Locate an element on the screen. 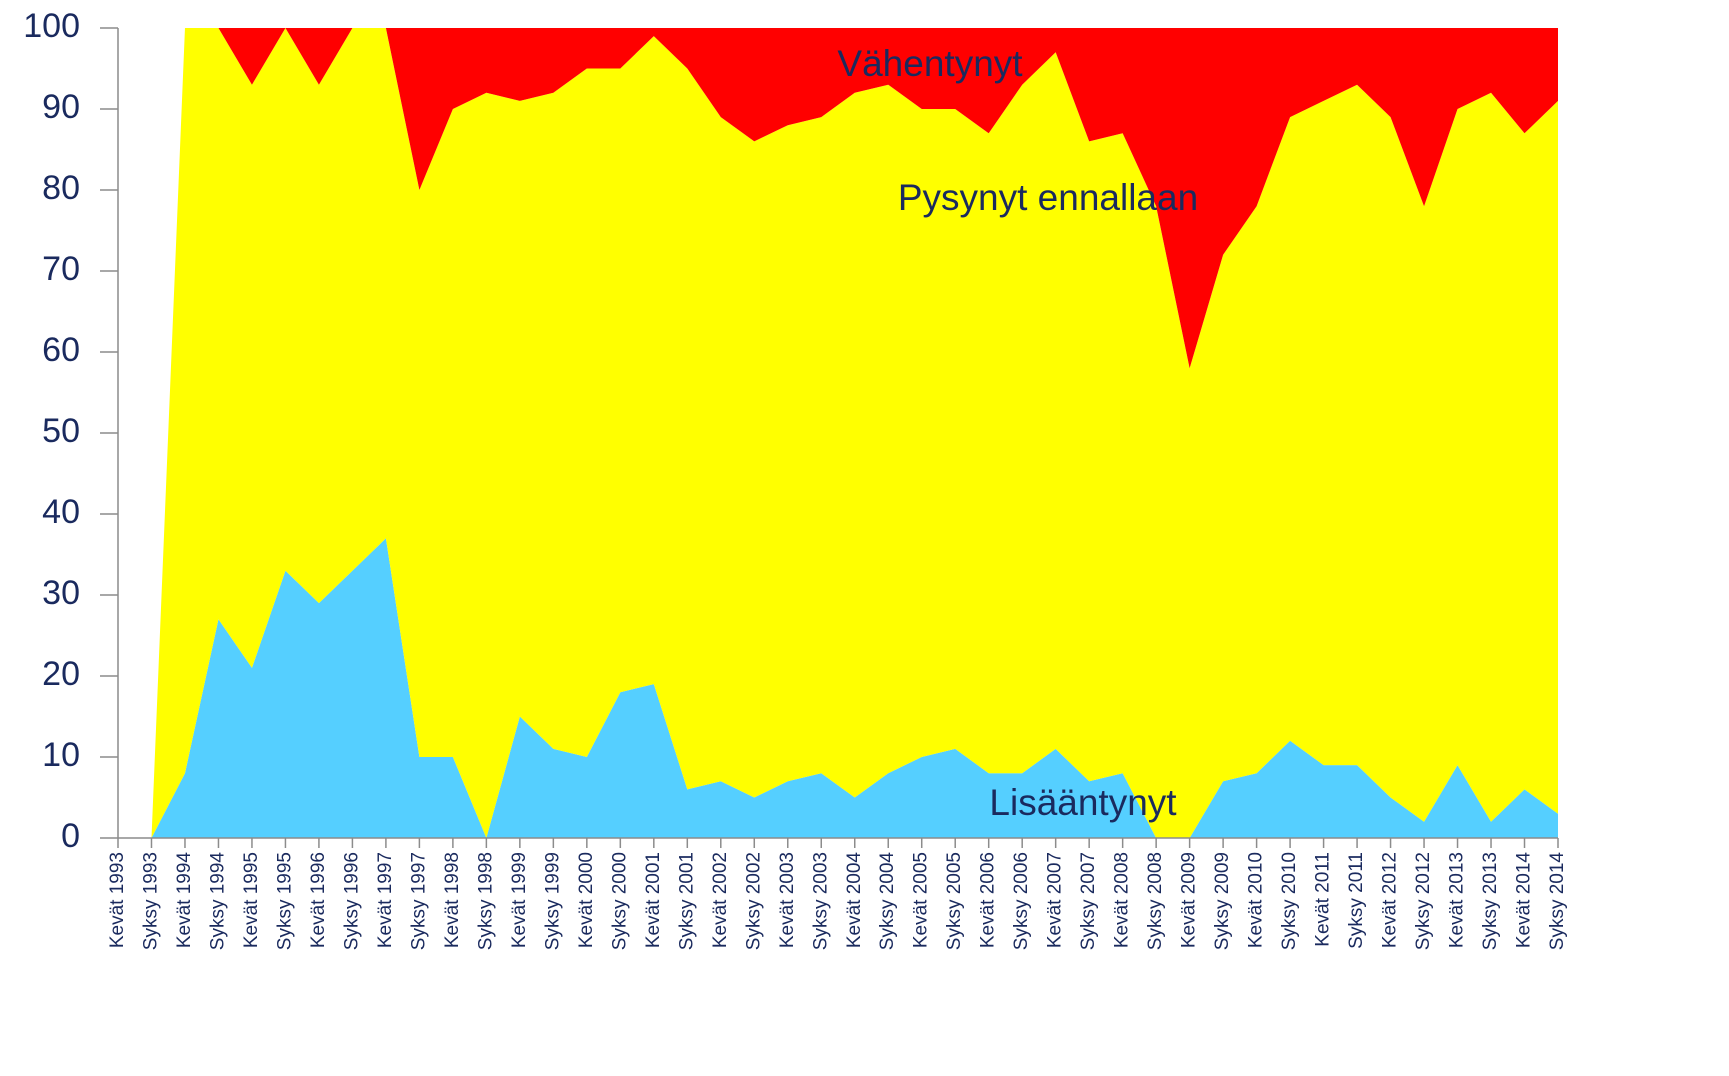 The image size is (1729, 1076). x-tick-label: Syksy 1994 is located at coordinates (217, 901).